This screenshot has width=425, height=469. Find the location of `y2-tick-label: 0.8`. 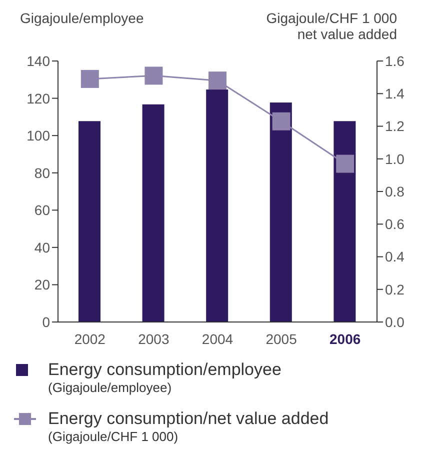

y2-tick-label: 0.8 is located at coordinates (395, 191).